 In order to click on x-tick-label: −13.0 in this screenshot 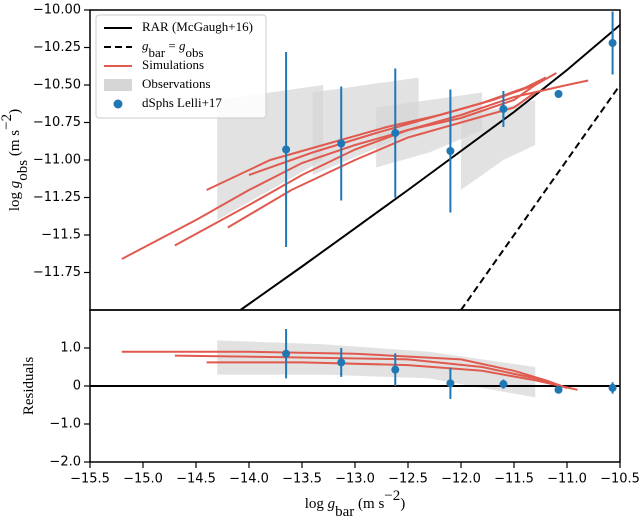, I will do `click(355, 479)`.